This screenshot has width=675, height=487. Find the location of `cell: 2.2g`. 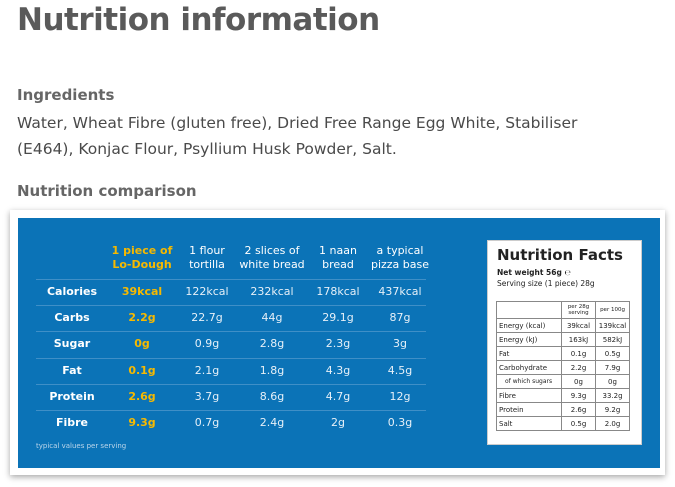

cell: 2.2g is located at coordinates (142, 318).